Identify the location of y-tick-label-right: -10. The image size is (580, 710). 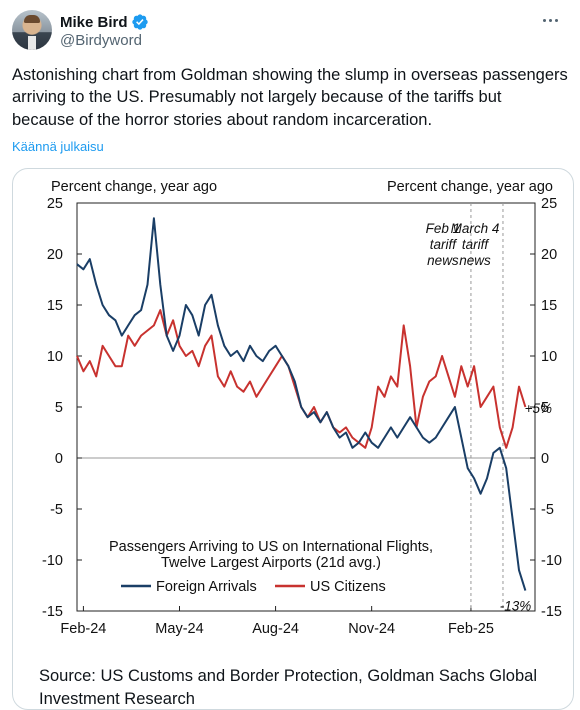
(551, 561).